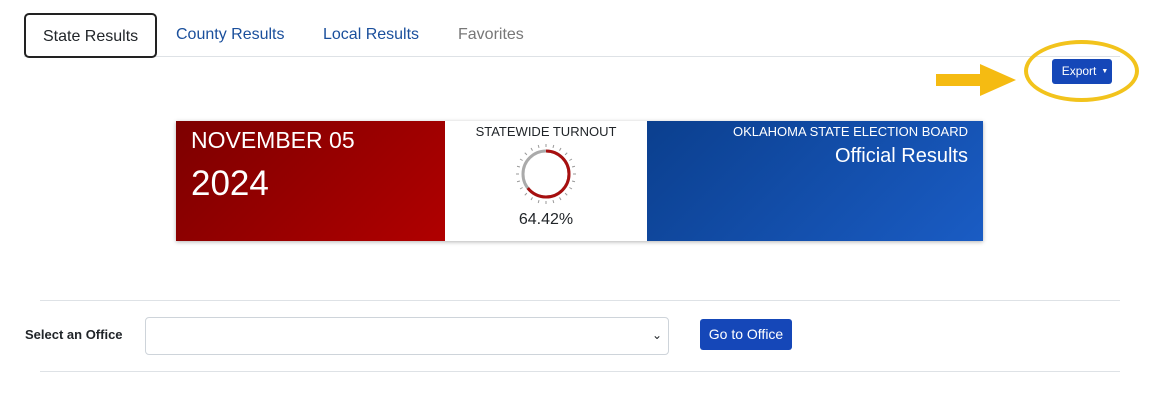 The image size is (1157, 405). What do you see at coordinates (546, 219) in the screenshot?
I see `turnout-value: 64.42%` at bounding box center [546, 219].